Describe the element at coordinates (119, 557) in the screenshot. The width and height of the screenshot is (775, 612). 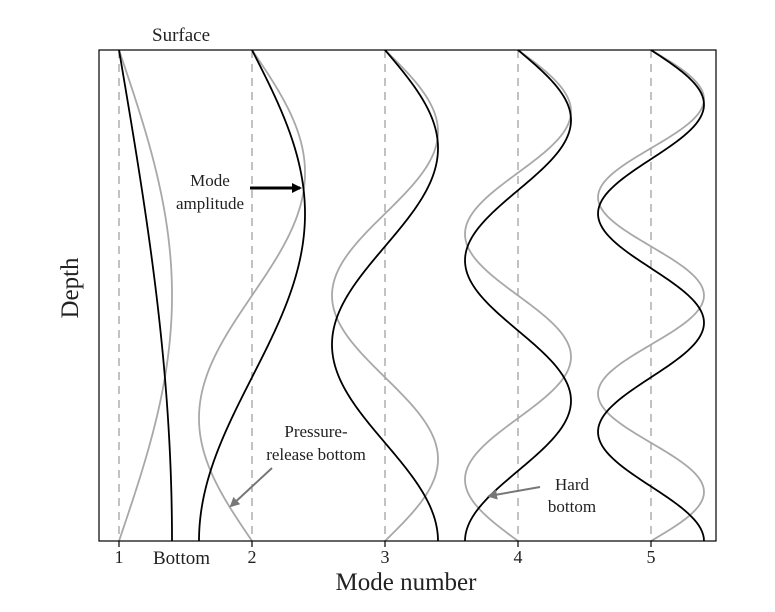
I see `tick-label-1: 1` at that location.